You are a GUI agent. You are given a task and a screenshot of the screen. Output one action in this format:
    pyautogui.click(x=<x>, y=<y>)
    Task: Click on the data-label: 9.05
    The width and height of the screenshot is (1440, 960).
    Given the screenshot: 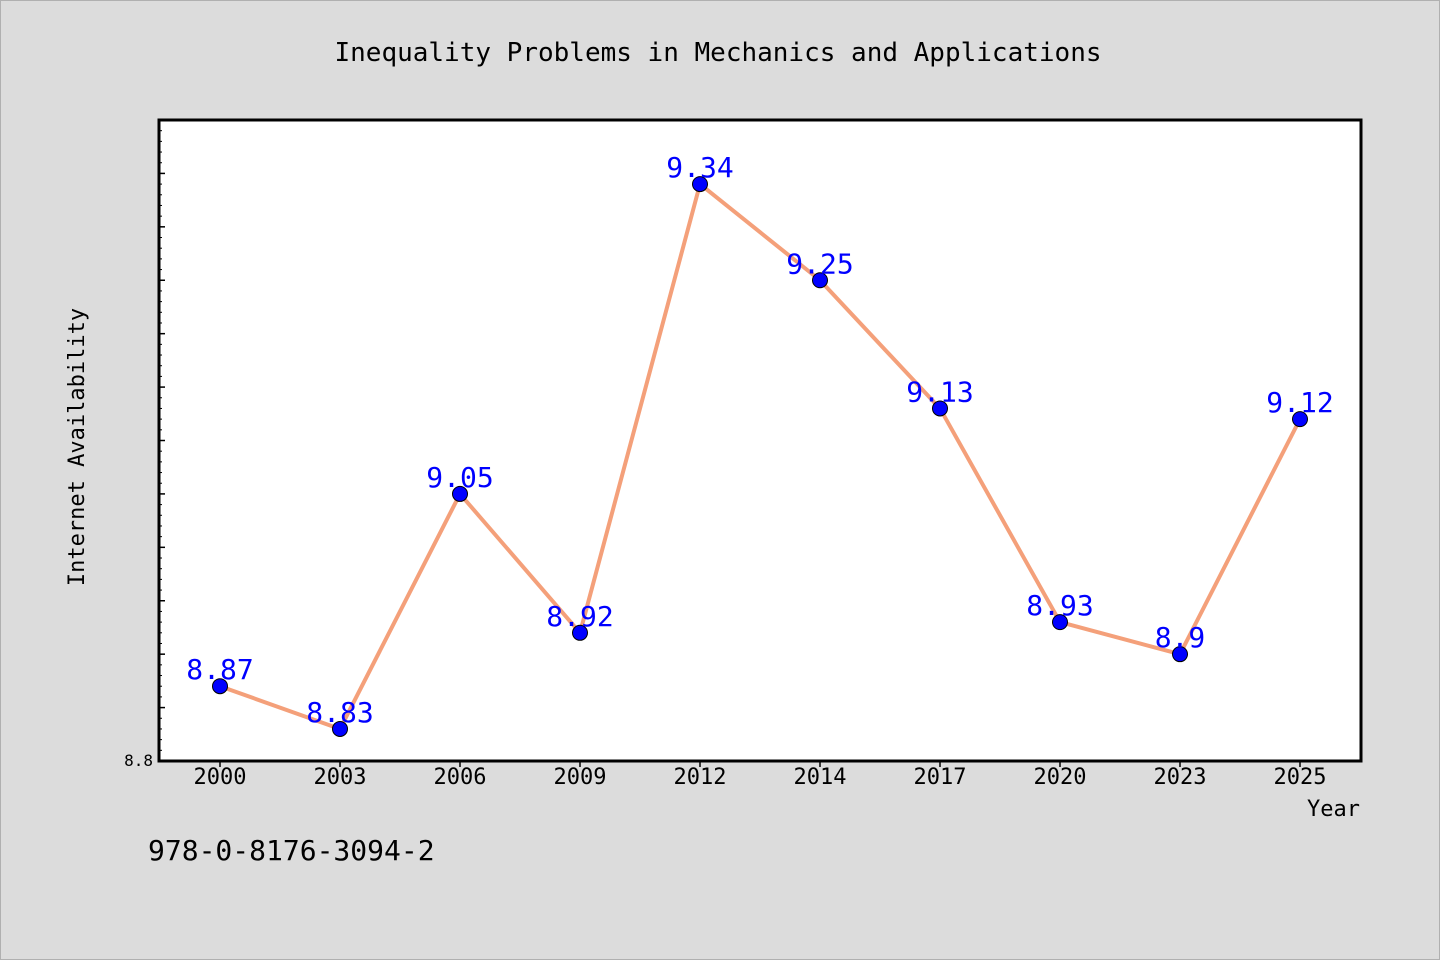 What is the action you would take?
    pyautogui.click(x=459, y=477)
    